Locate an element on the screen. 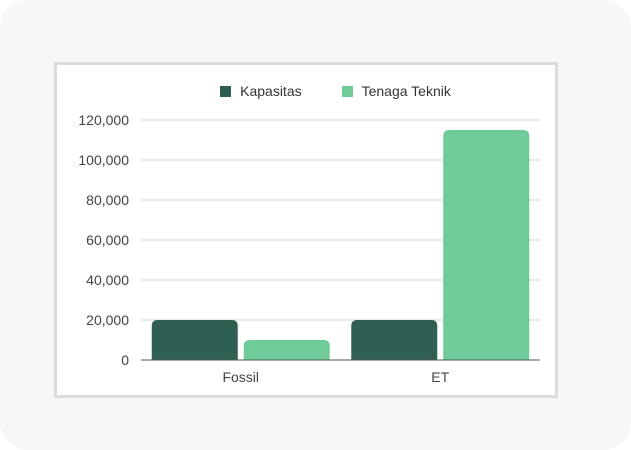 Image resolution: width=631 pixels, height=450 pixels. legend-swatch-tenaga-teknik is located at coordinates (347, 91).